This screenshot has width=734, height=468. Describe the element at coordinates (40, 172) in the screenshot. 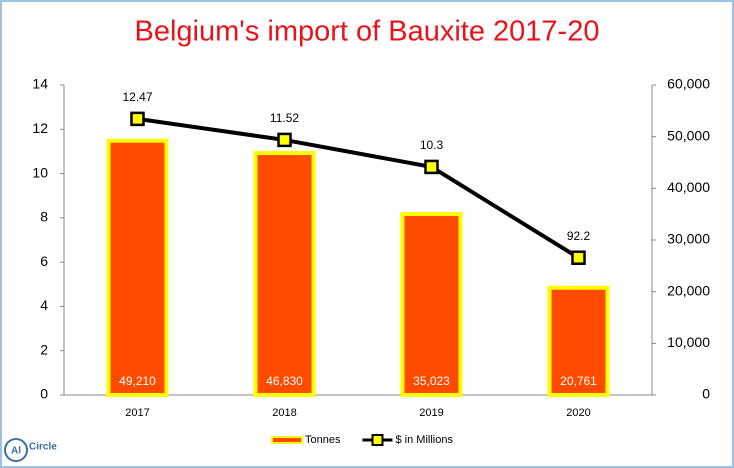

I see `y-tick-label: 10` at that location.